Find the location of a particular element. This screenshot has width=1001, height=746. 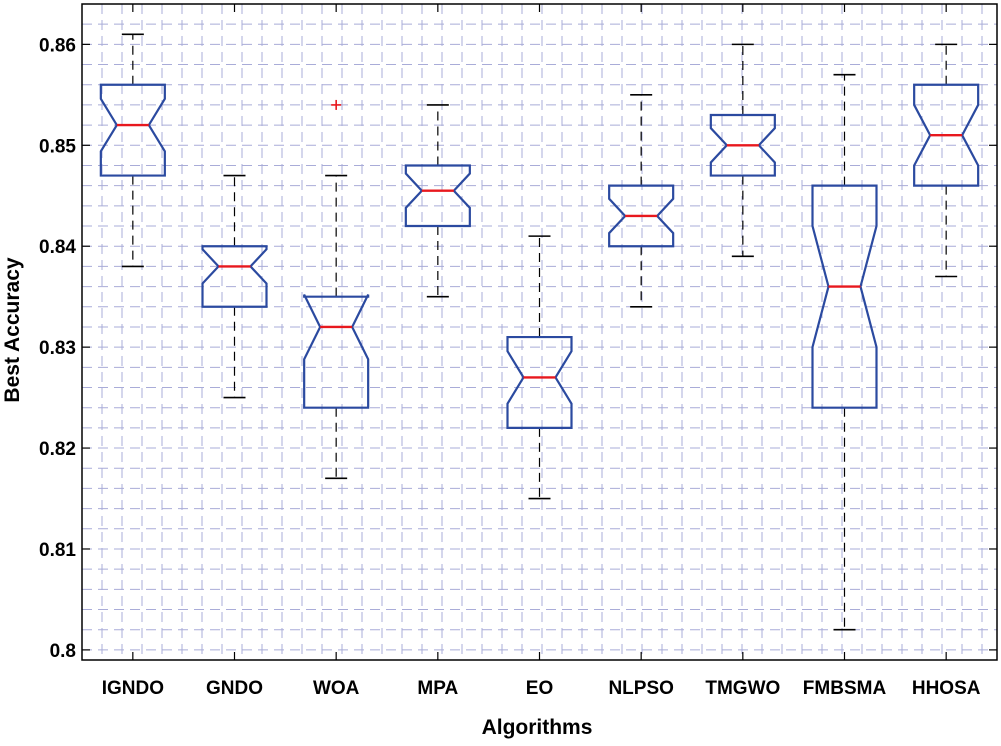

x-tick-label: NLPSO is located at coordinates (640, 688).